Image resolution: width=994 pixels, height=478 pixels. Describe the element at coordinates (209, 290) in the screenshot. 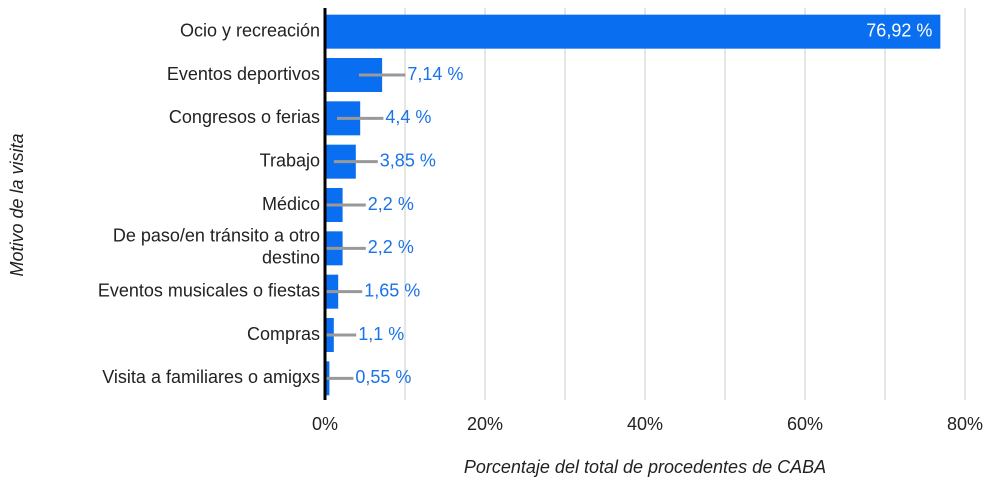

I see `y-tick-label: Eventos musicales o fiestas` at that location.